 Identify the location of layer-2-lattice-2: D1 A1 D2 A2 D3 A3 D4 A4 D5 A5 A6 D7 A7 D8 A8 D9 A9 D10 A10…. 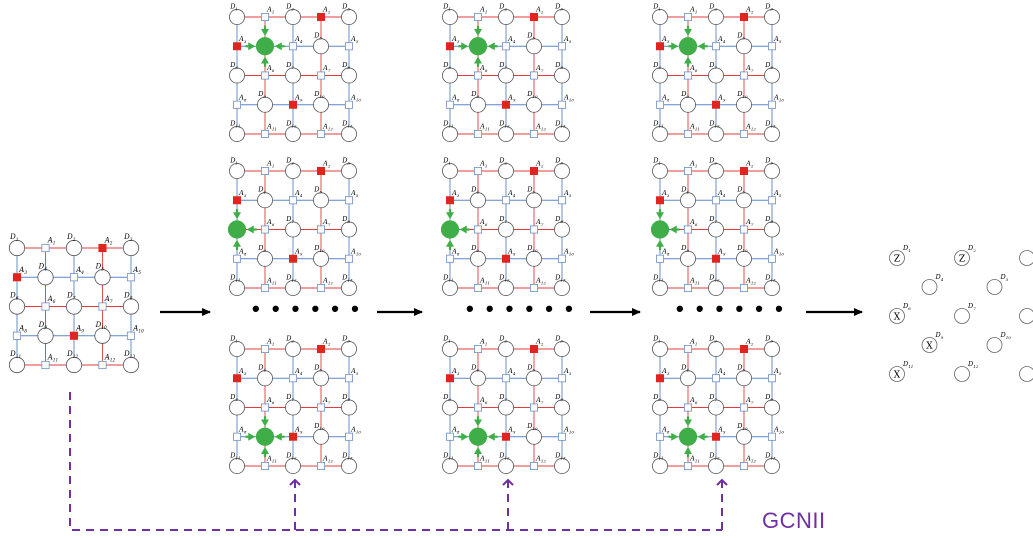
(507, 226).